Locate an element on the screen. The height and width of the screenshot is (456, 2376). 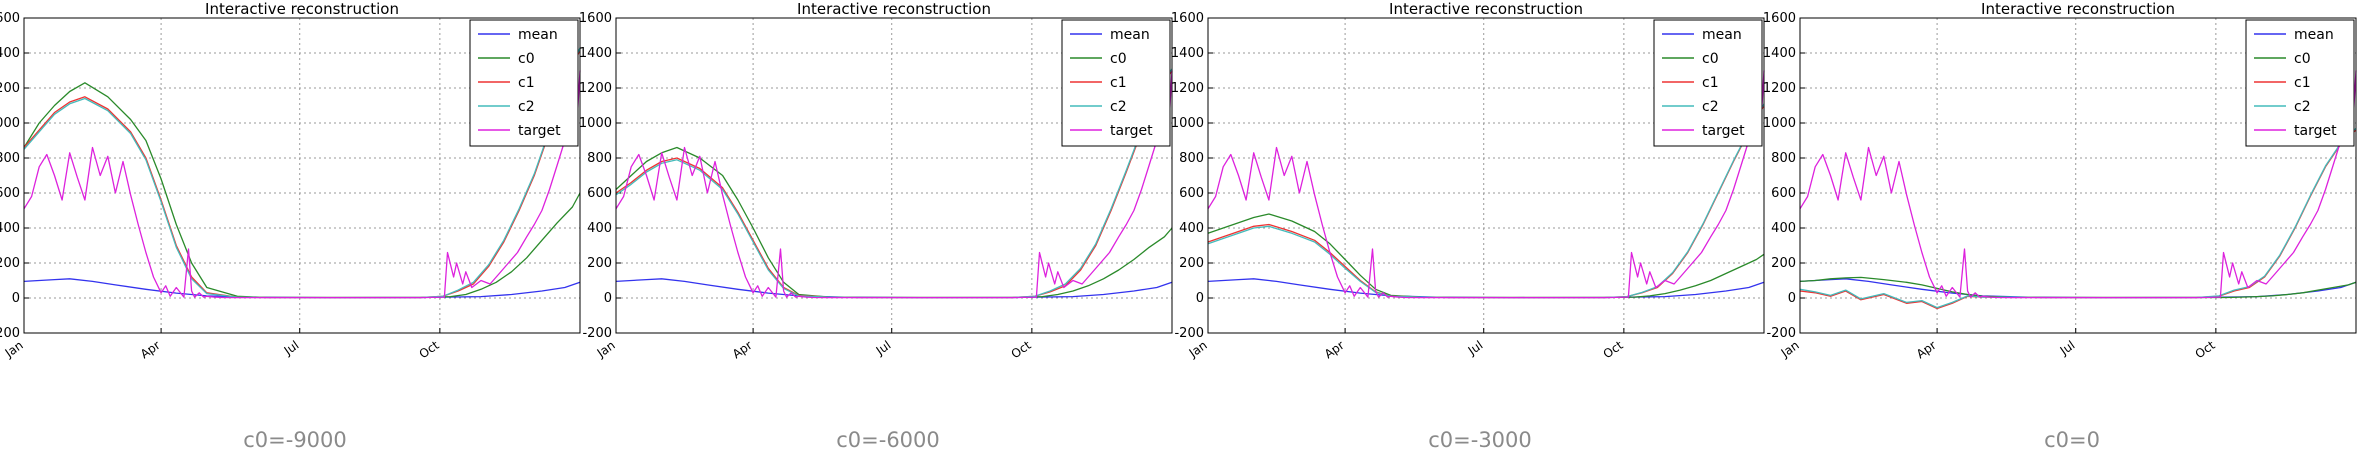
panel-caption: c0=-3000 is located at coordinates (1480, 440).